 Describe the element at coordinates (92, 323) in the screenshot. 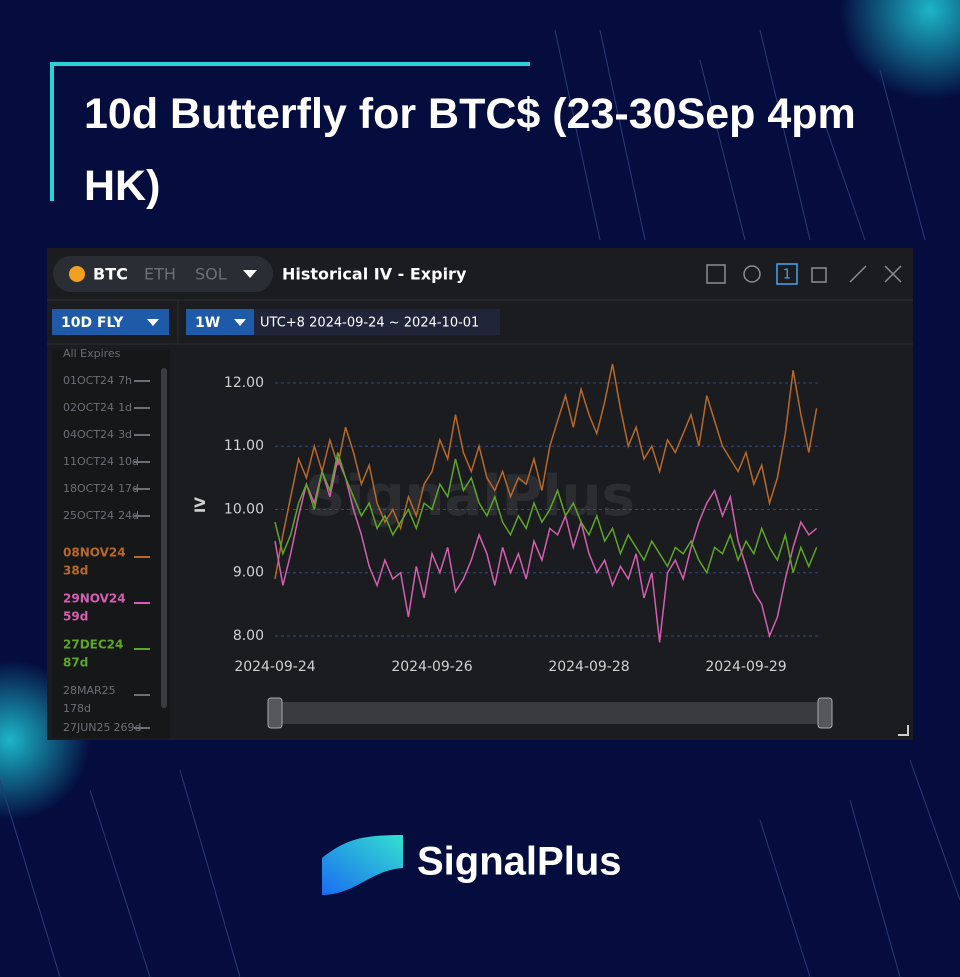

I see `metric-label: 10D FLY` at that location.